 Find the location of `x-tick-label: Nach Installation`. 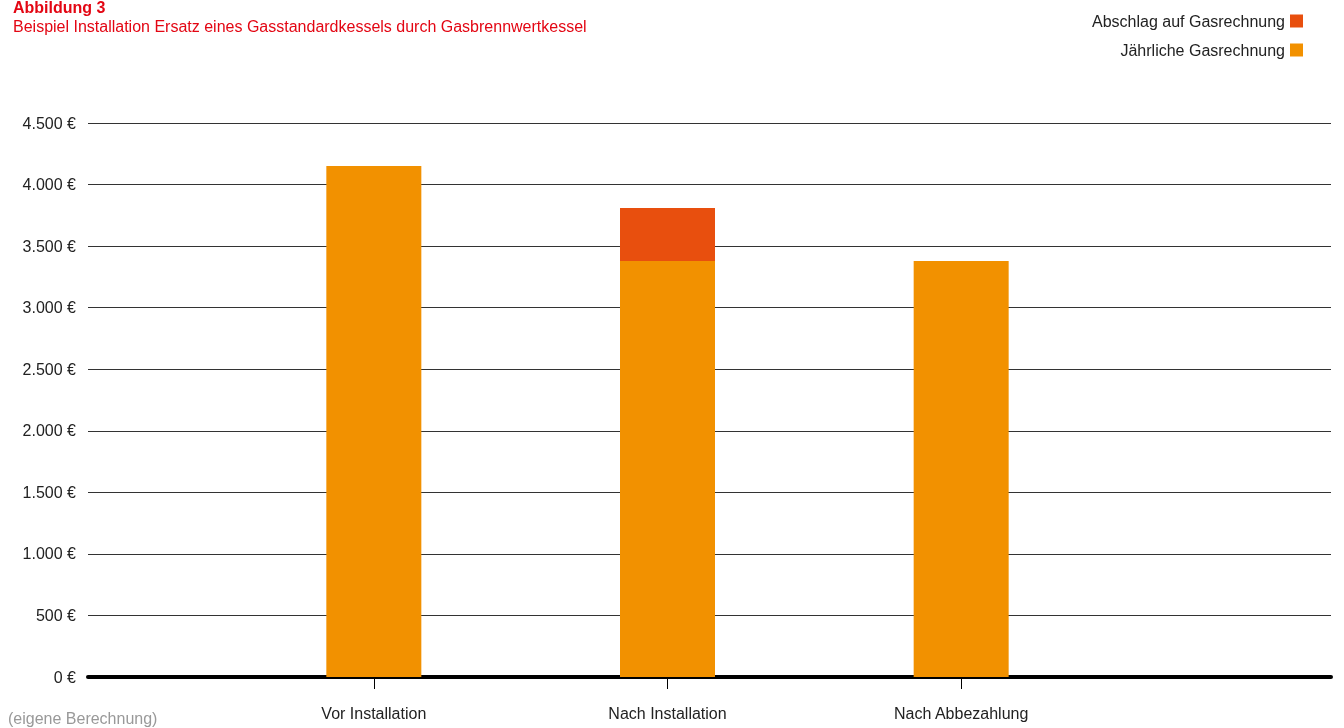

x-tick-label: Nach Installation is located at coordinates (667, 713).